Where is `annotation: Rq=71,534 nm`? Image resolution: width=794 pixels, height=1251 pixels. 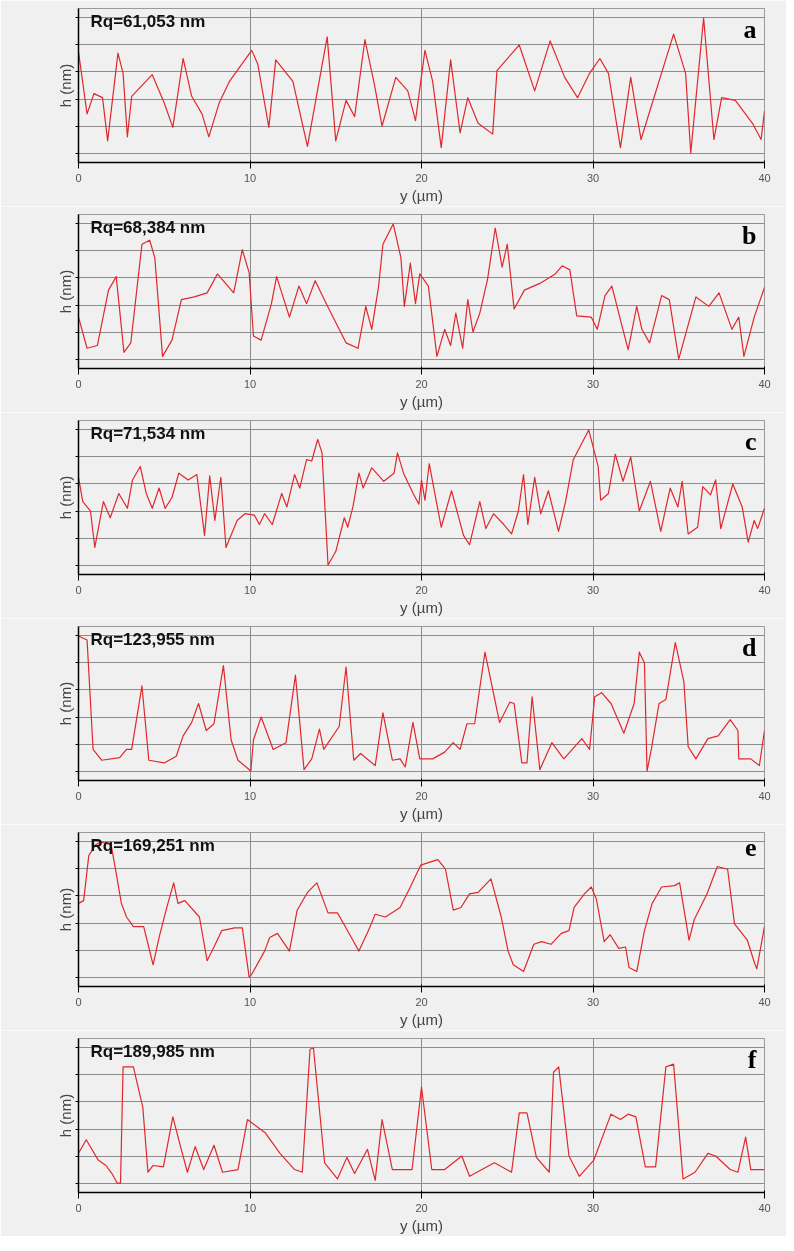 annotation: Rq=71,534 nm is located at coordinates (148, 433).